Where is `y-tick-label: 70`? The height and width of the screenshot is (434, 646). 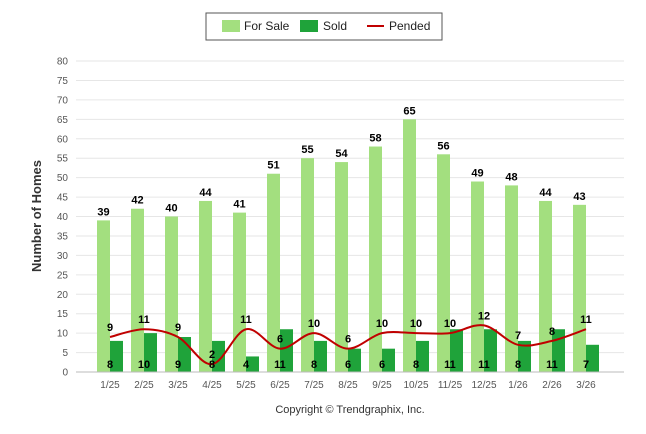 y-tick-label: 70 is located at coordinates (63, 100).